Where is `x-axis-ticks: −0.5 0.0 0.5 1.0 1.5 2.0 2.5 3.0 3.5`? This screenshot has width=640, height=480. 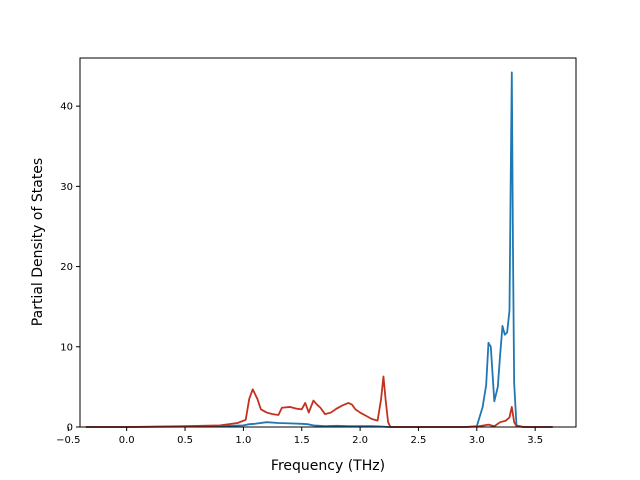 x-axis-ticks: −0.5 0.0 0.5 1.0 1.5 2.0 2.5 3.0 3.5 is located at coordinates (299, 436).